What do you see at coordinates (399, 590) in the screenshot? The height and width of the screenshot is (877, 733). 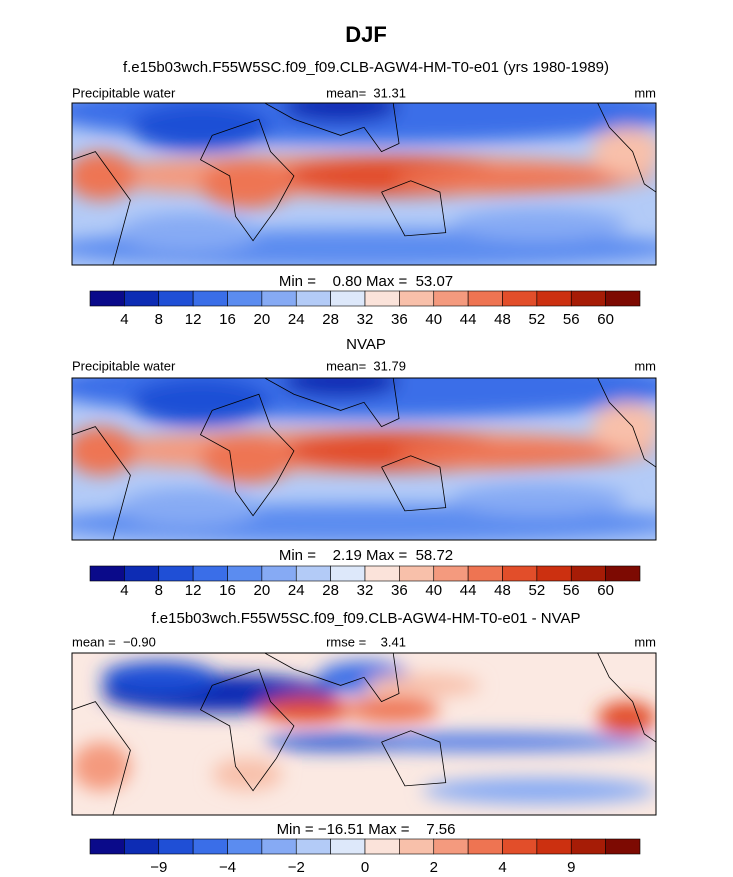 I see `colorbar-tick-label: 36` at bounding box center [399, 590].